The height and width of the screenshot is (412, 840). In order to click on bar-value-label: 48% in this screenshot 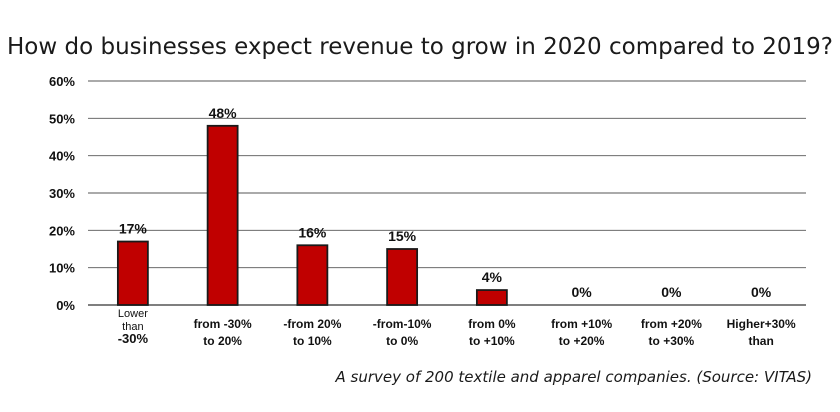, I will do `click(223, 113)`.